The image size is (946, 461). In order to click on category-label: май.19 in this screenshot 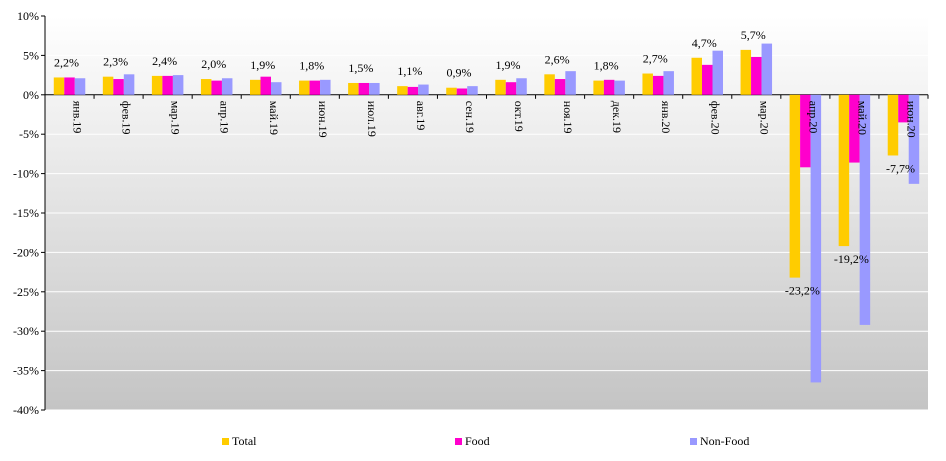, I will do `click(274, 118)`.